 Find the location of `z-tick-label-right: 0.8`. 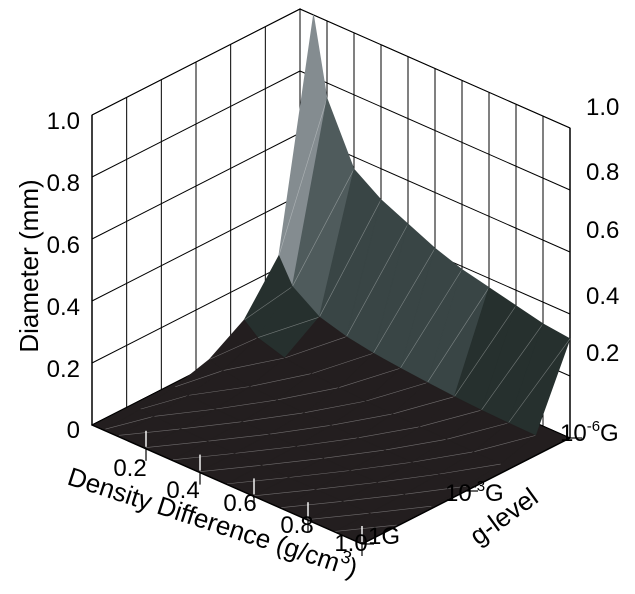

z-tick-label-right: 0.8 is located at coordinates (602, 172).